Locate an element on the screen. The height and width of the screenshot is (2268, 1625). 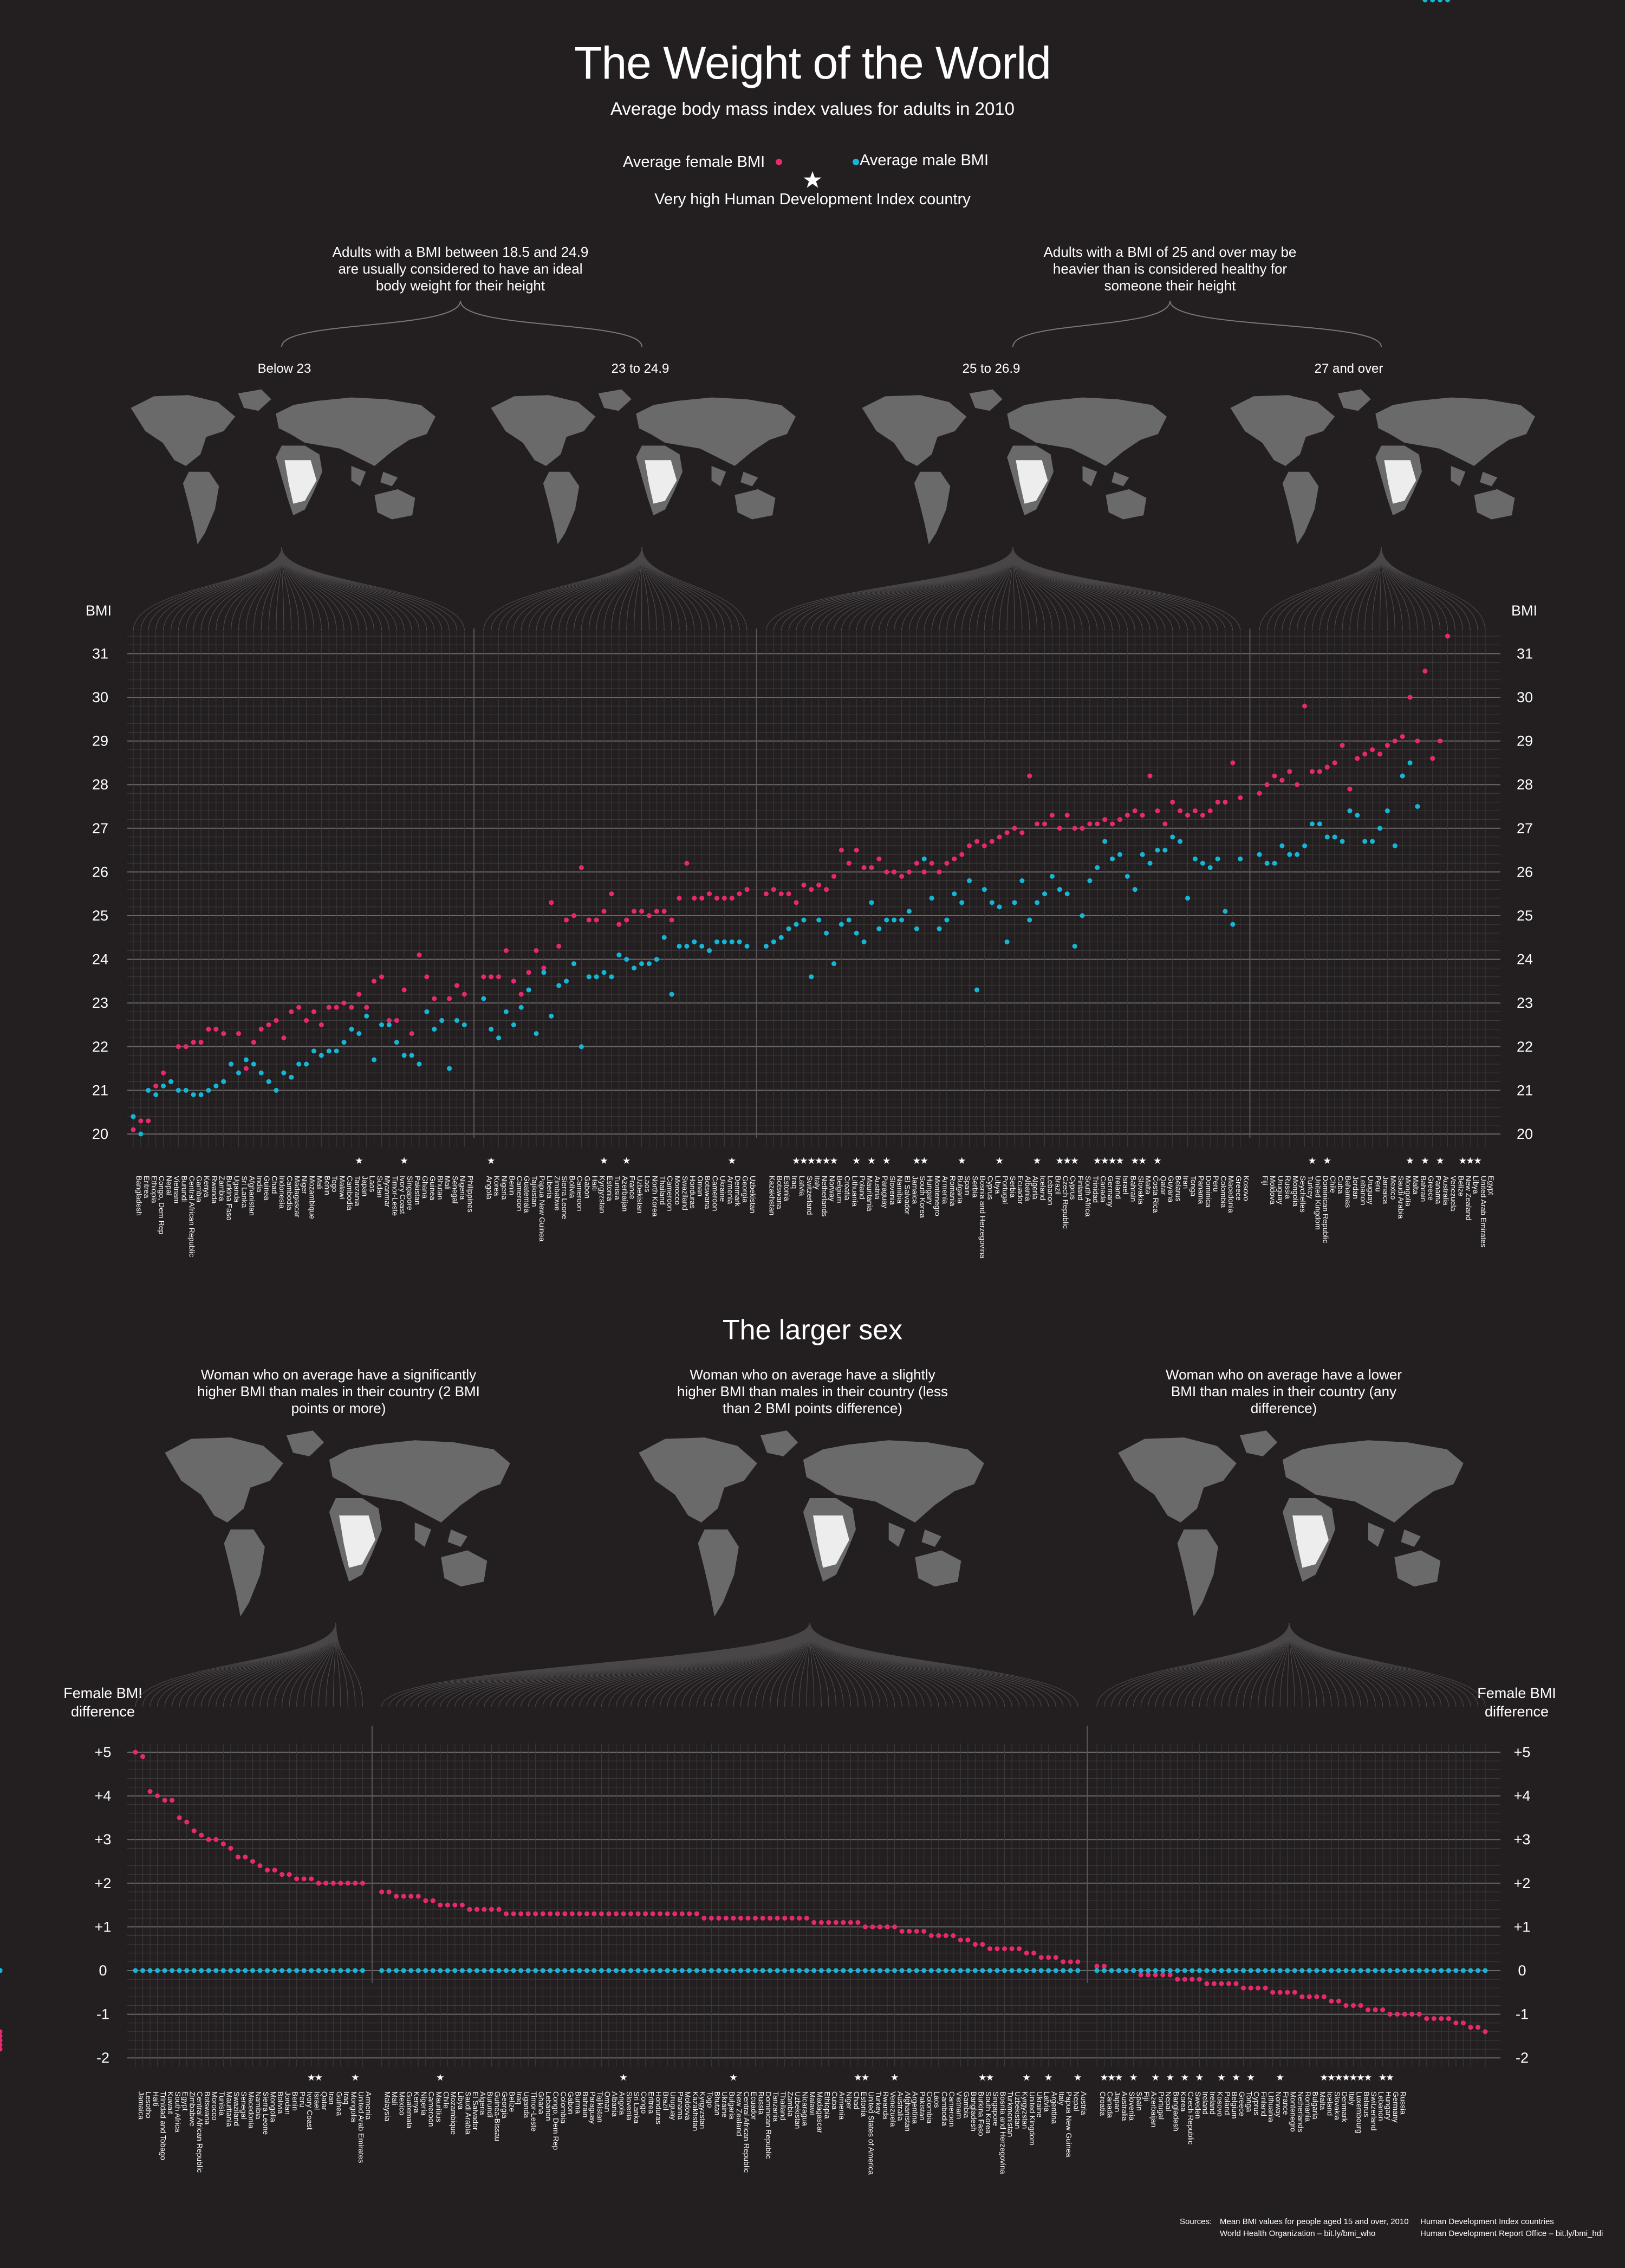
country-label: Kazakhstan is located at coordinates (695, 2111).